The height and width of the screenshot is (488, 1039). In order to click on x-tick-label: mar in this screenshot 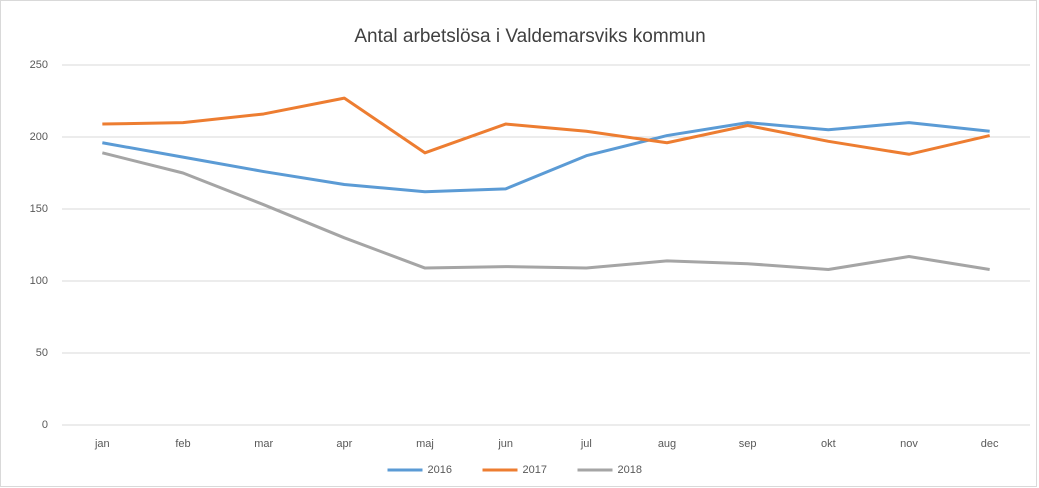, I will do `click(263, 444)`.